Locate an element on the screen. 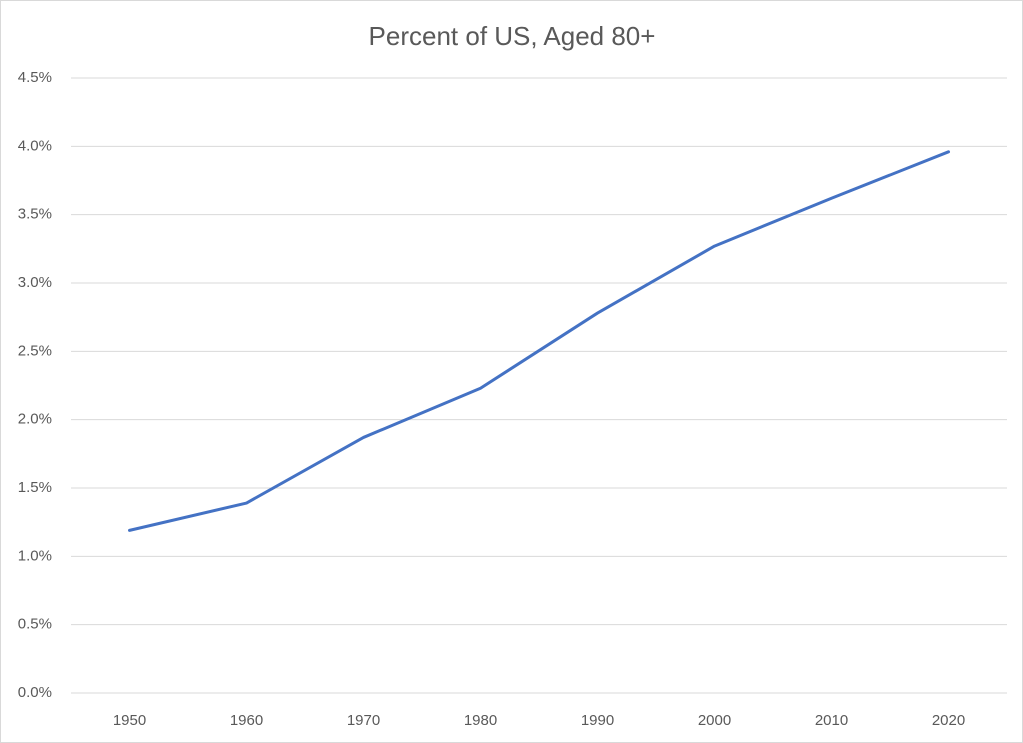 Image resolution: width=1023 pixels, height=743 pixels. y-tick-label: 2.5% is located at coordinates (35, 350).